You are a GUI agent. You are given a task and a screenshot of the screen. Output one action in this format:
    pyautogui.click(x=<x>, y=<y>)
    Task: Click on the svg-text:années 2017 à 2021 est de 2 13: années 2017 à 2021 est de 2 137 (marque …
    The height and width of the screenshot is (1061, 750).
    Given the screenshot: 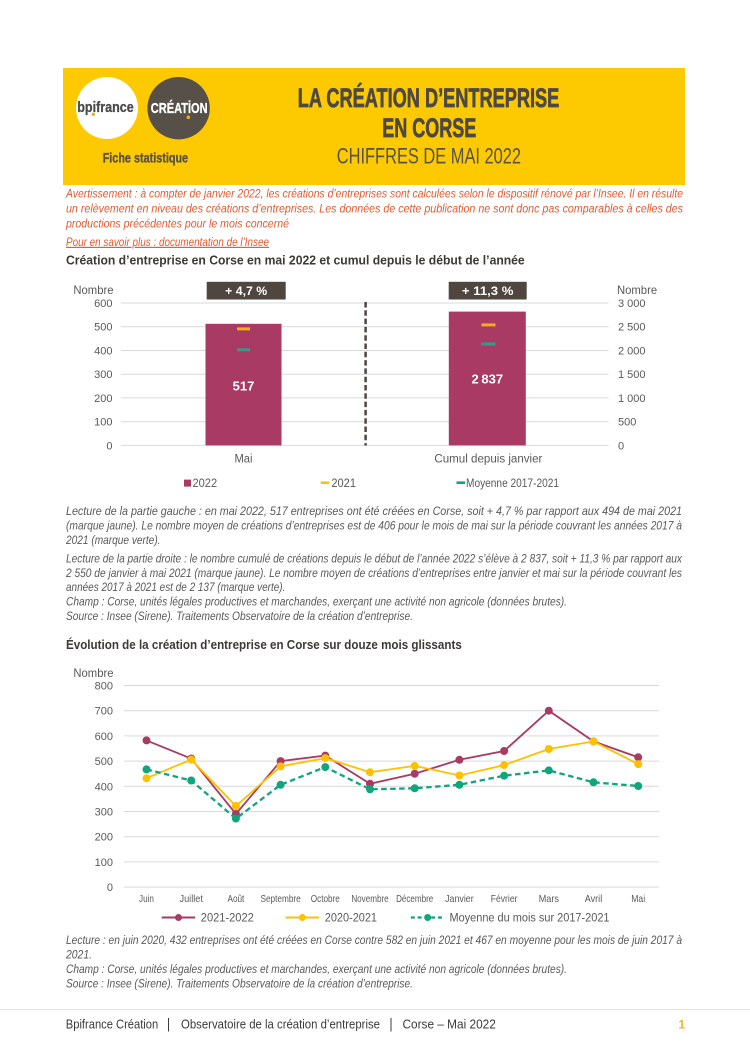 What is the action you would take?
    pyautogui.click(x=175, y=587)
    